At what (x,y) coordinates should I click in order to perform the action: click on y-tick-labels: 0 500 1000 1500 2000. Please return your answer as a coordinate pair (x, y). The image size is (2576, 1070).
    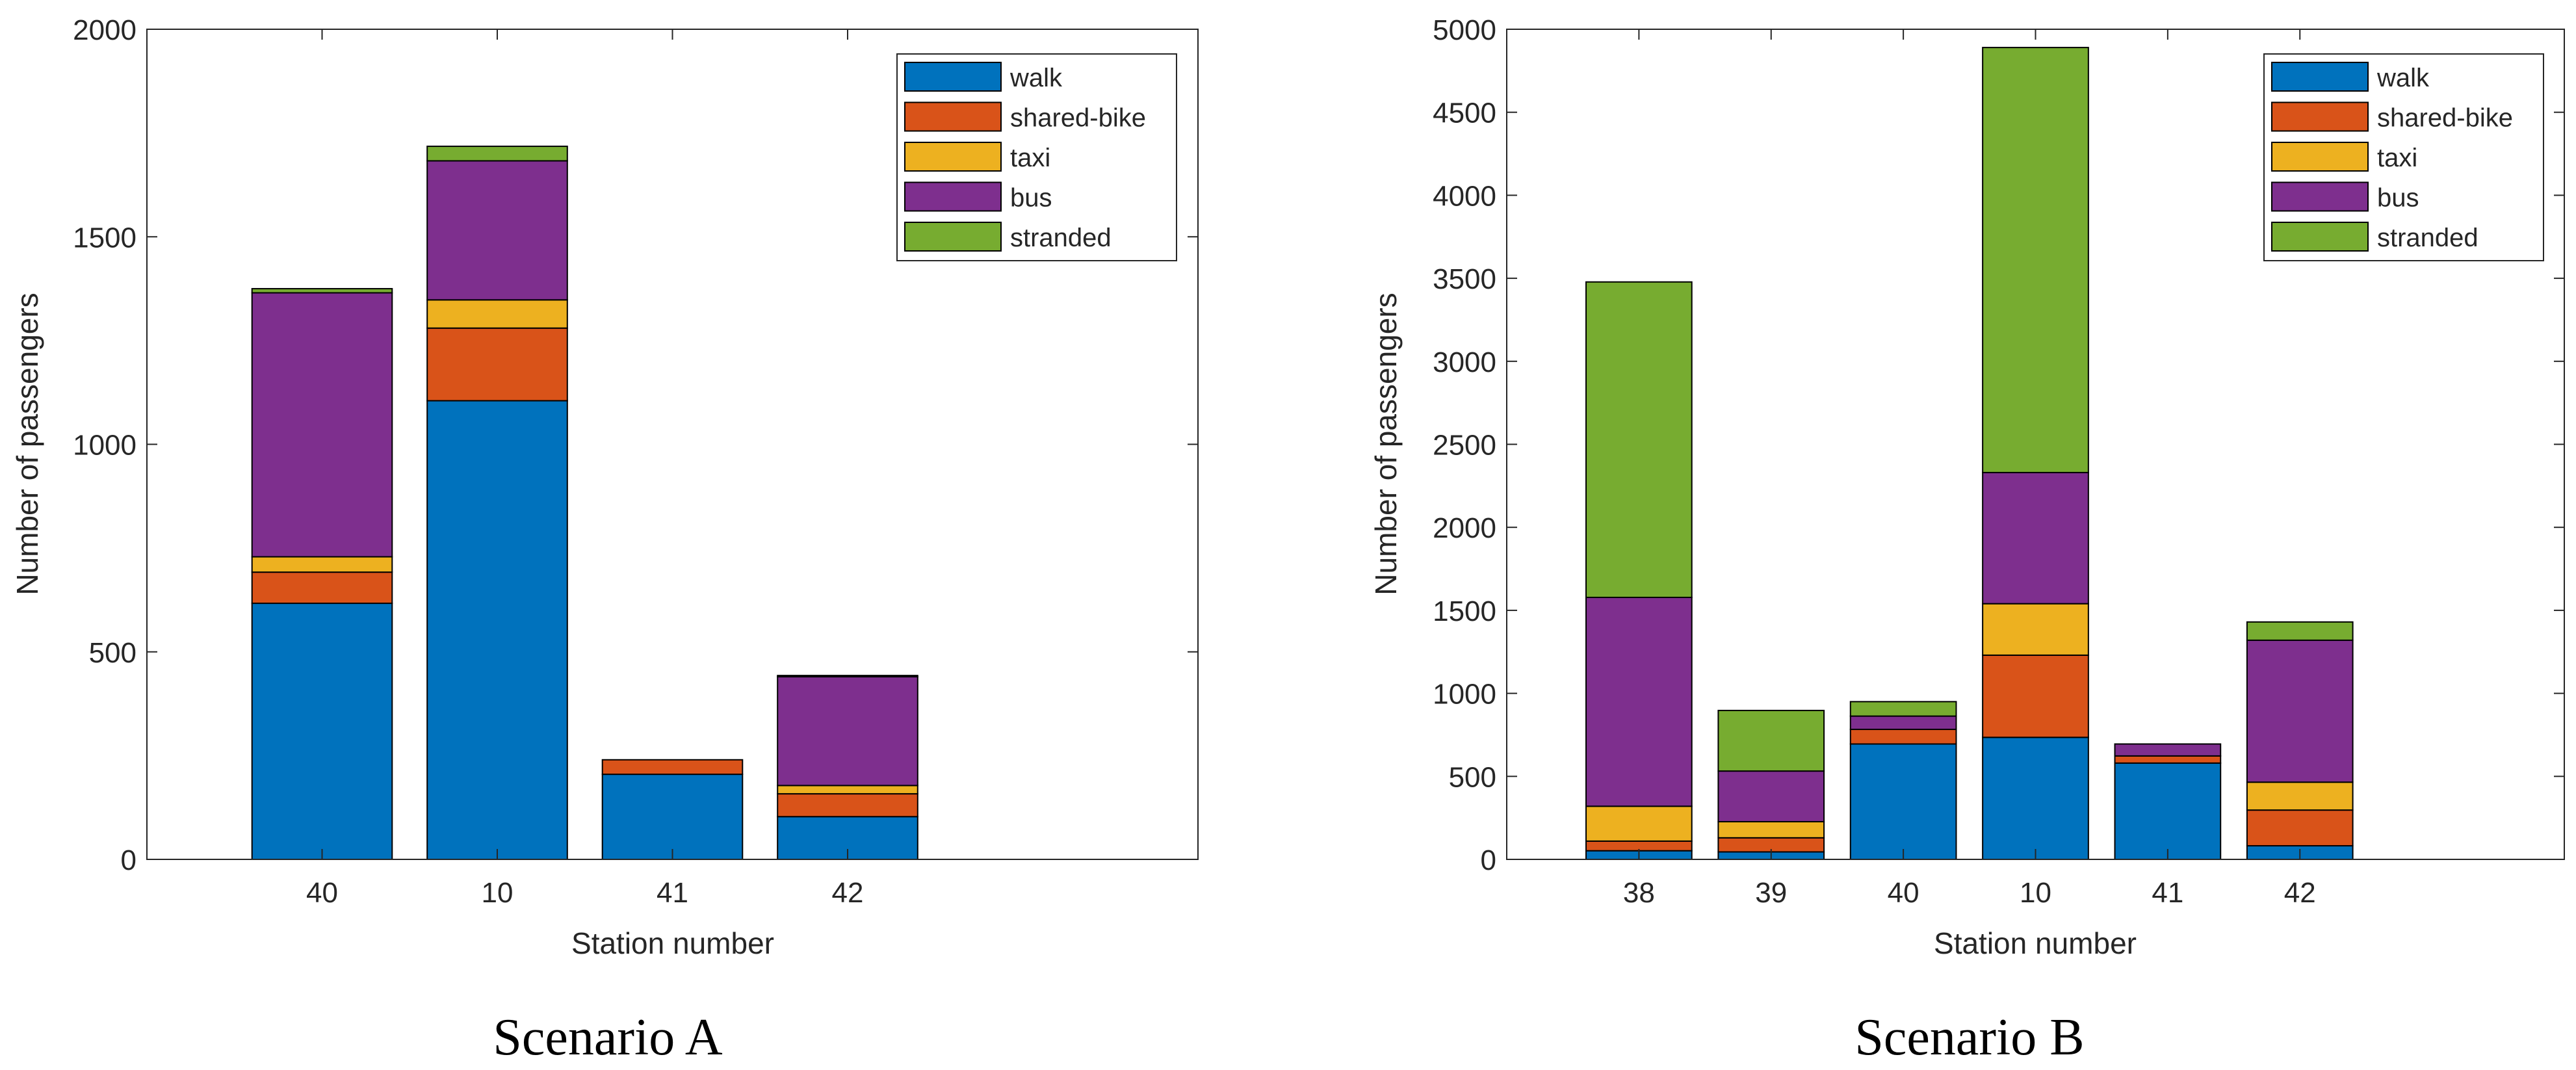
    Looking at the image, I should click on (105, 445).